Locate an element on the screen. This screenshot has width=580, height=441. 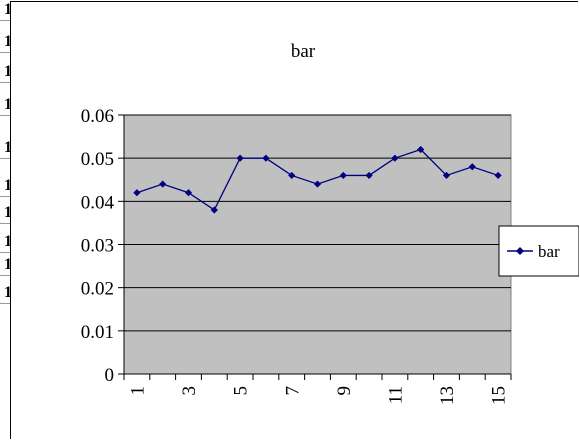
y-tick-label: 0.06 is located at coordinates (97, 116).